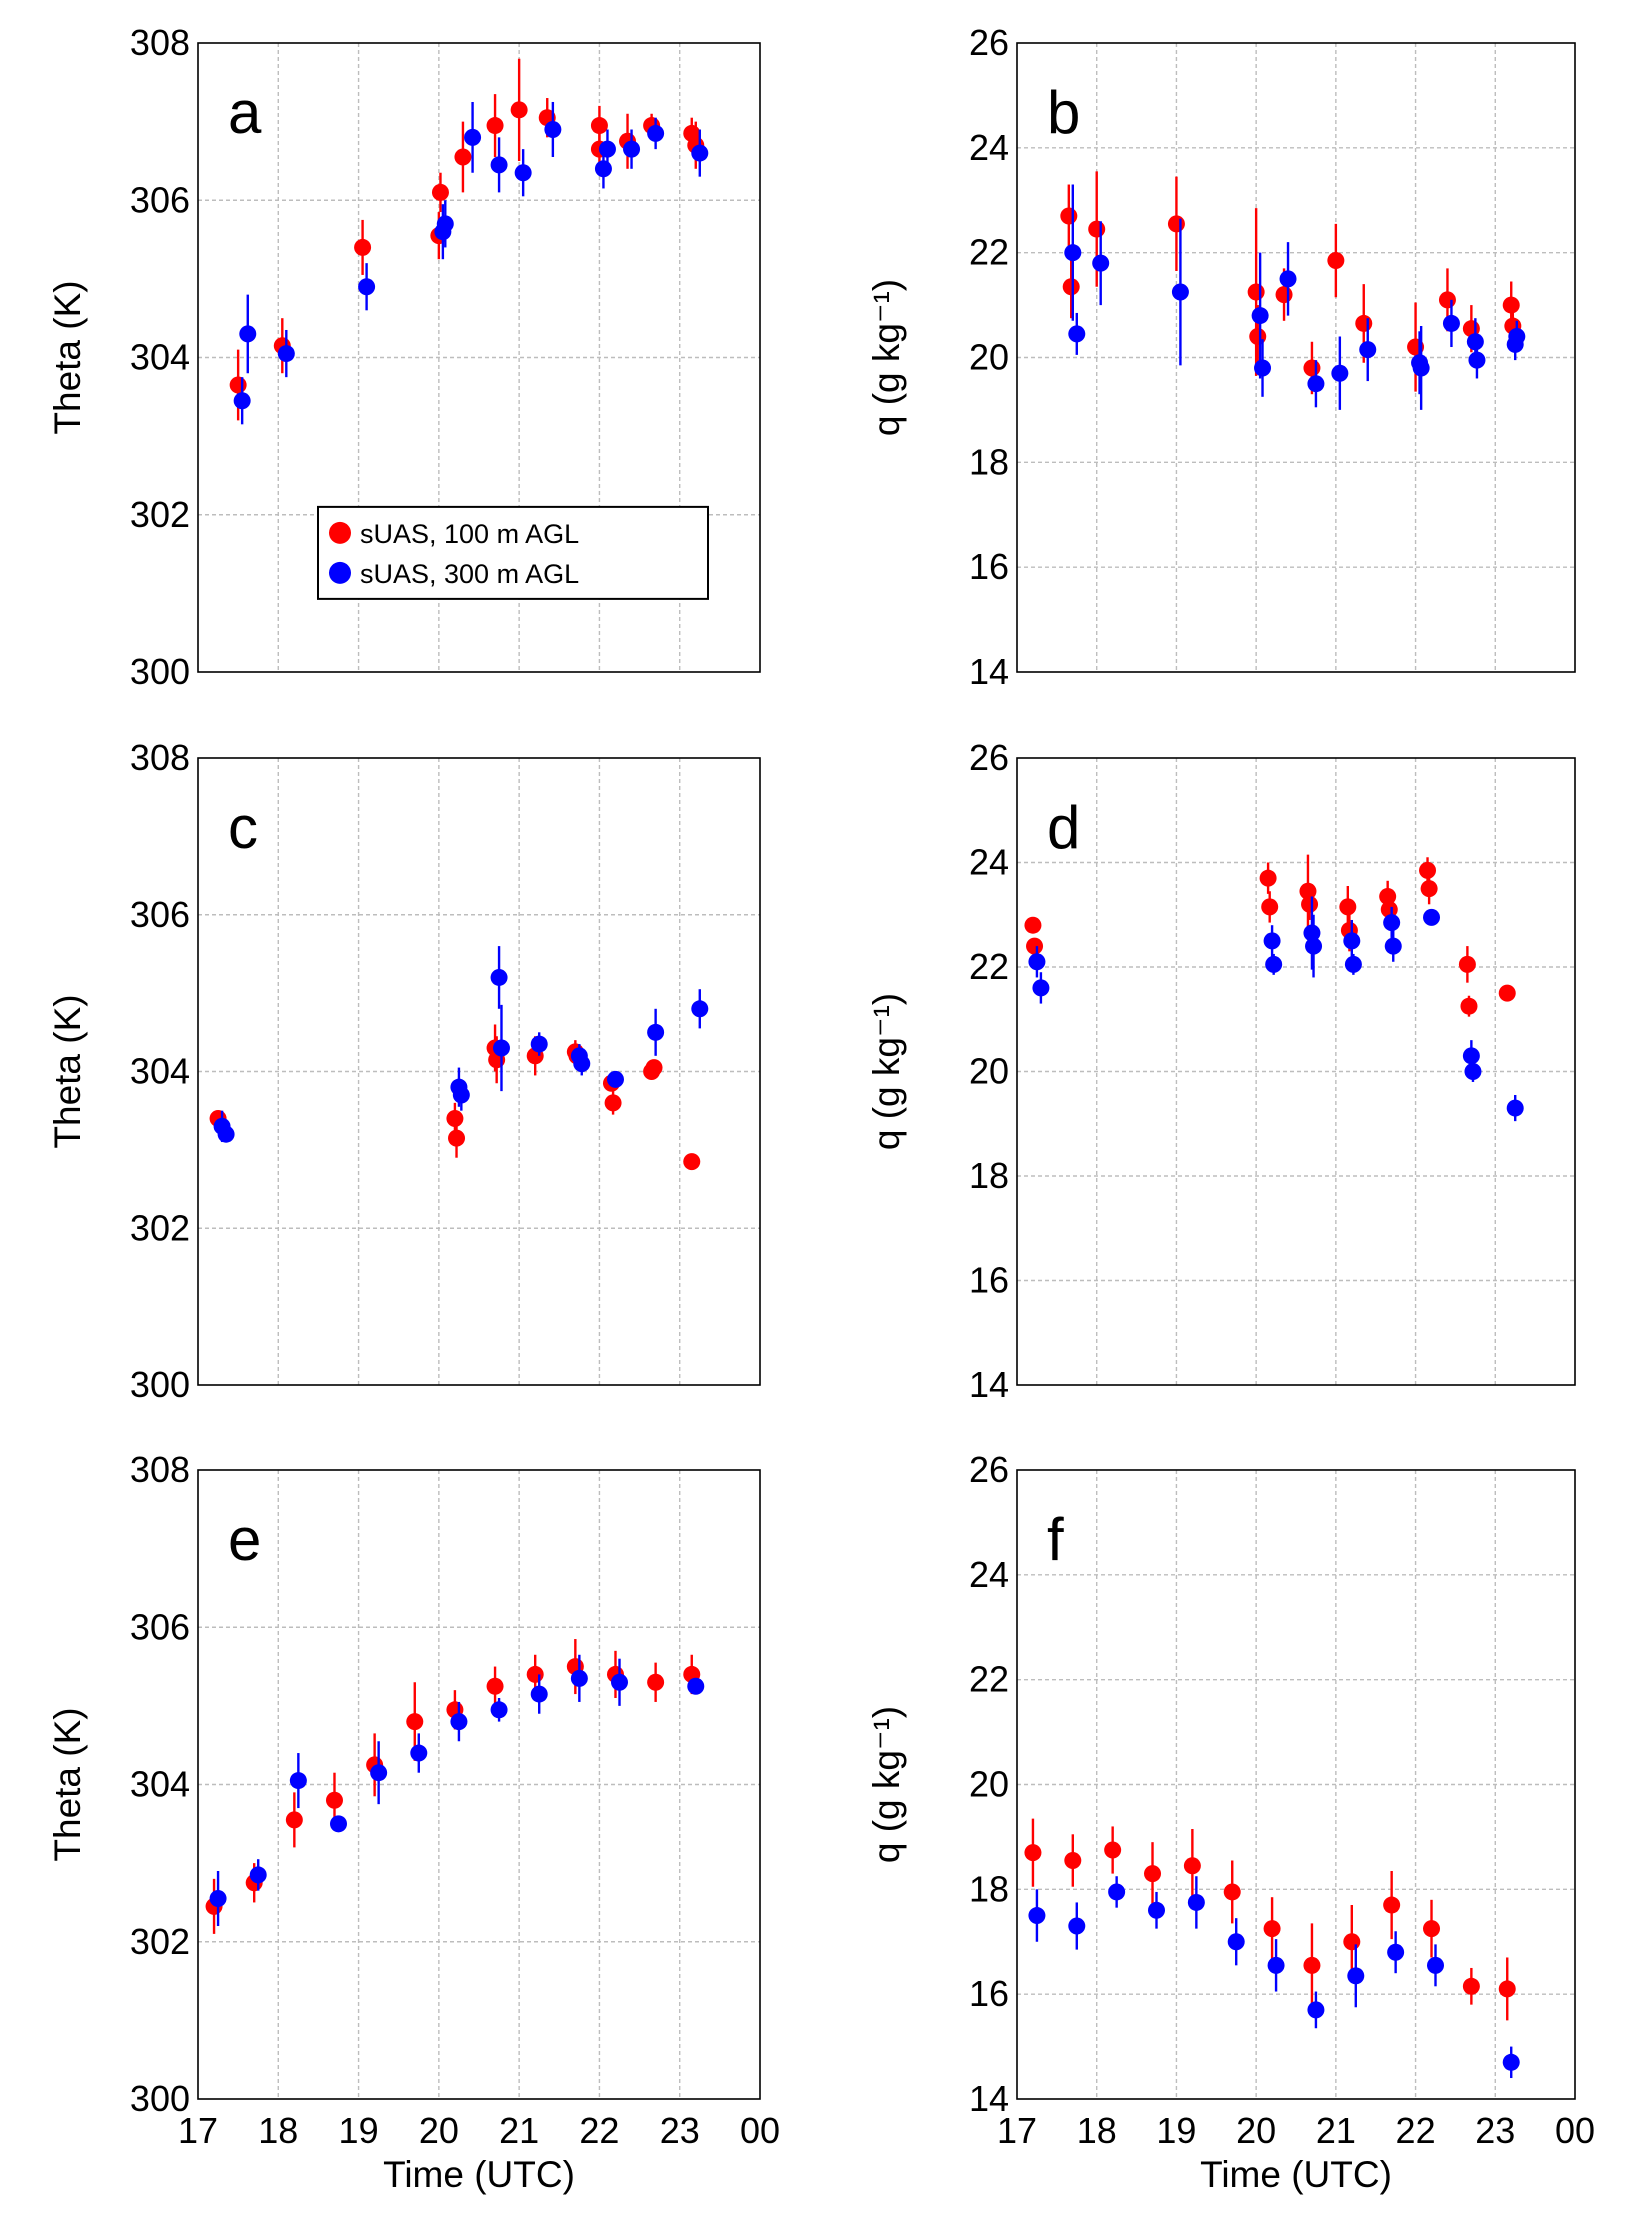  What do you see at coordinates (439, 2130) in the screenshot?
I see `x-tick-label: 20` at bounding box center [439, 2130].